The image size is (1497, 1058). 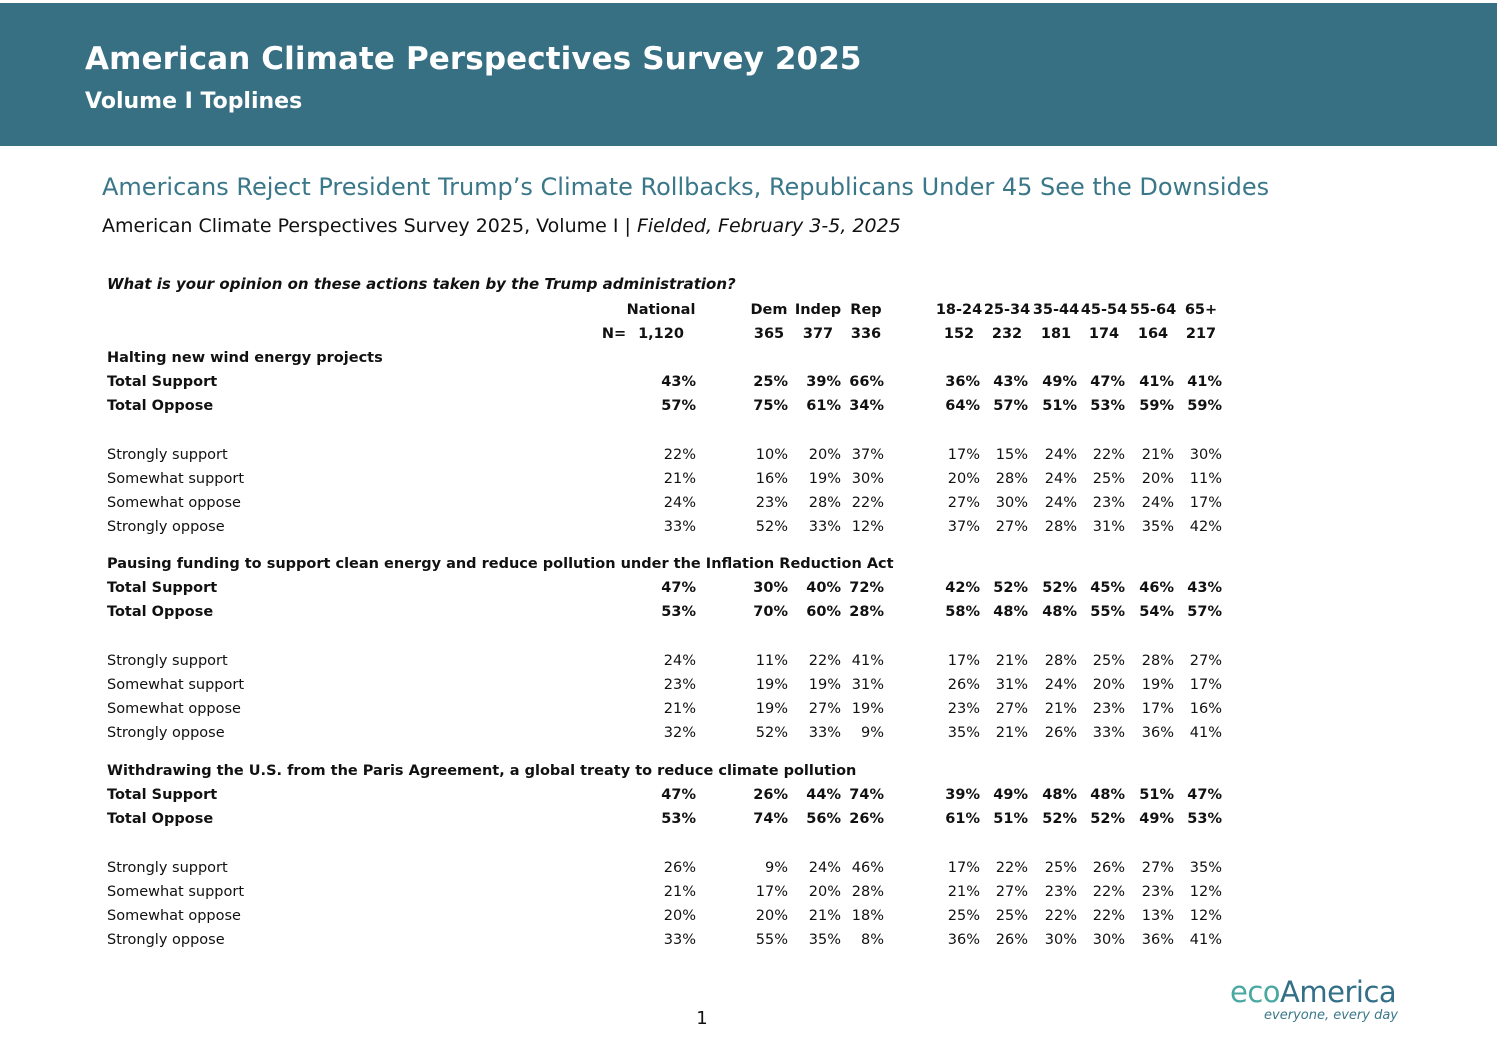 I want to click on n-value: 152, so click(x=959, y=334).